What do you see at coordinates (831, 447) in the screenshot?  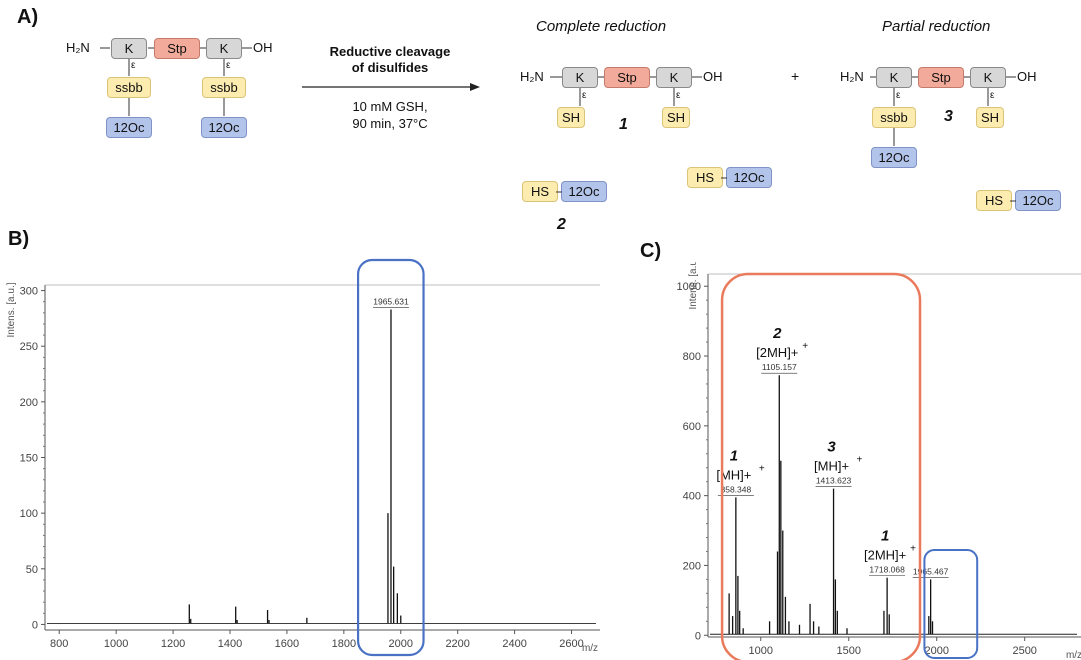 I see `peak-compound-label: 3` at bounding box center [831, 447].